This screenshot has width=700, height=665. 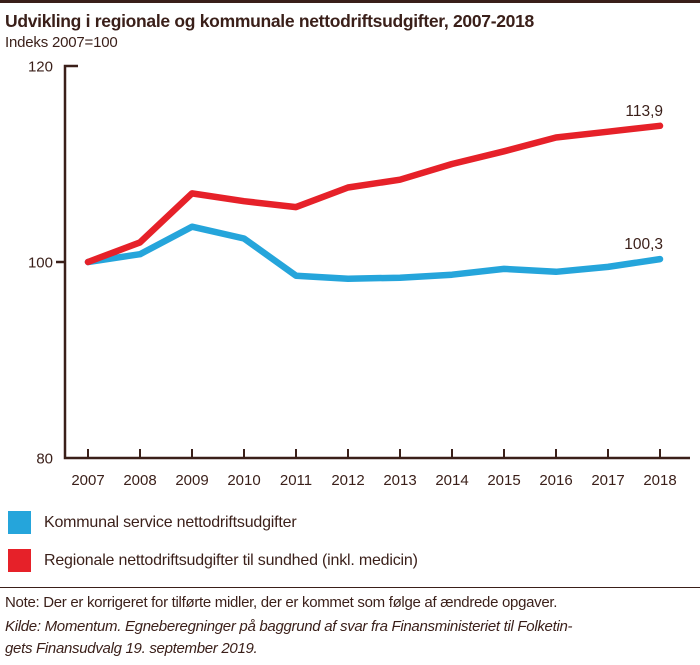 I want to click on top-border-rule, so click(x=350, y=1).